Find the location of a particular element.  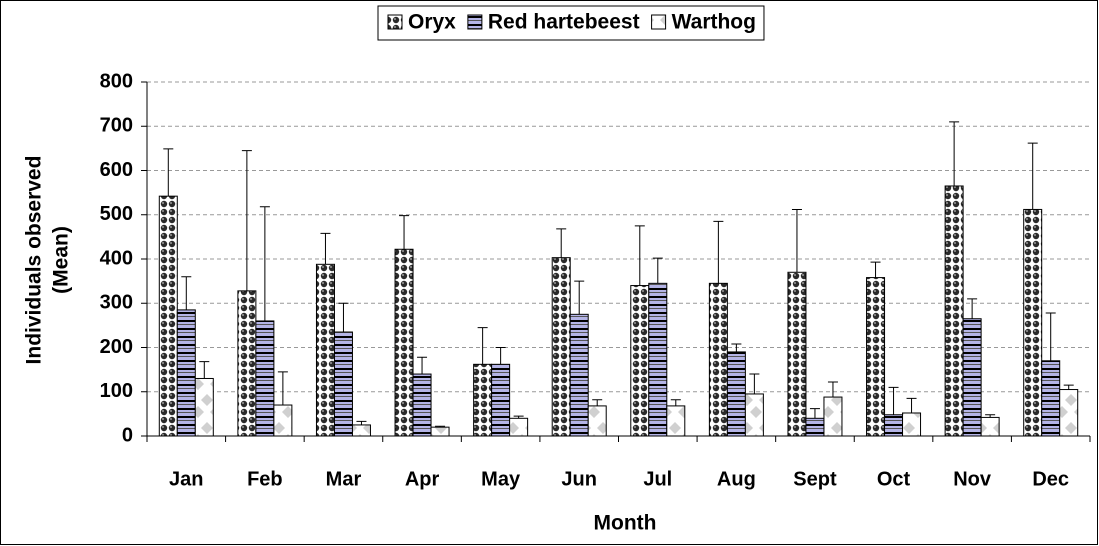

y-tick-label: 300 is located at coordinates (116, 303).